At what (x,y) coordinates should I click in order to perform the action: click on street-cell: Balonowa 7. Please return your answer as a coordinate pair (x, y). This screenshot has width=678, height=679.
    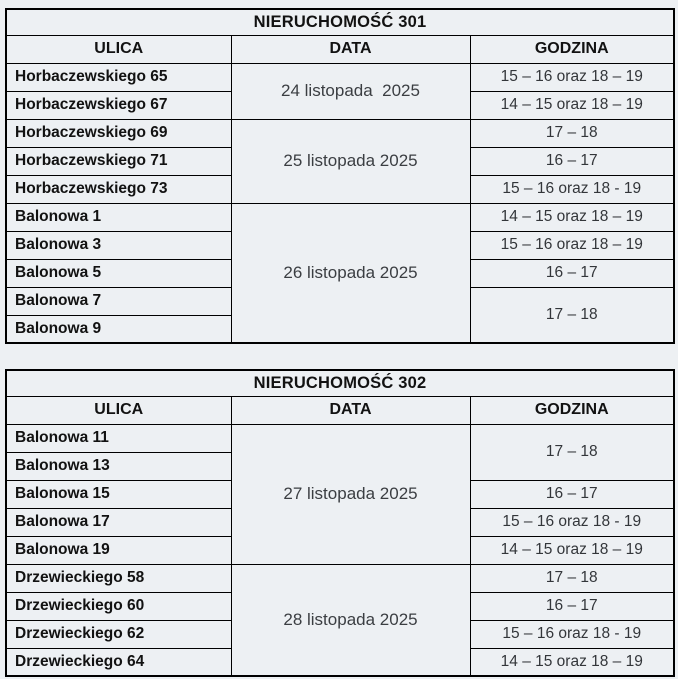
    Looking at the image, I should click on (118, 301).